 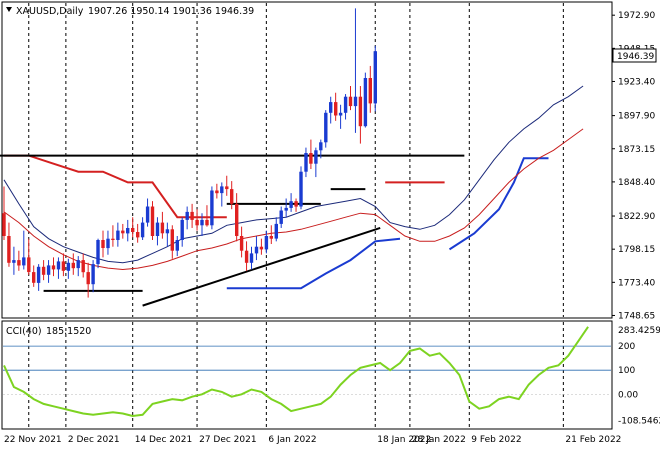 What do you see at coordinates (636, 150) in the screenshot?
I see `price-tick-label-4: 1873.15` at bounding box center [636, 150].